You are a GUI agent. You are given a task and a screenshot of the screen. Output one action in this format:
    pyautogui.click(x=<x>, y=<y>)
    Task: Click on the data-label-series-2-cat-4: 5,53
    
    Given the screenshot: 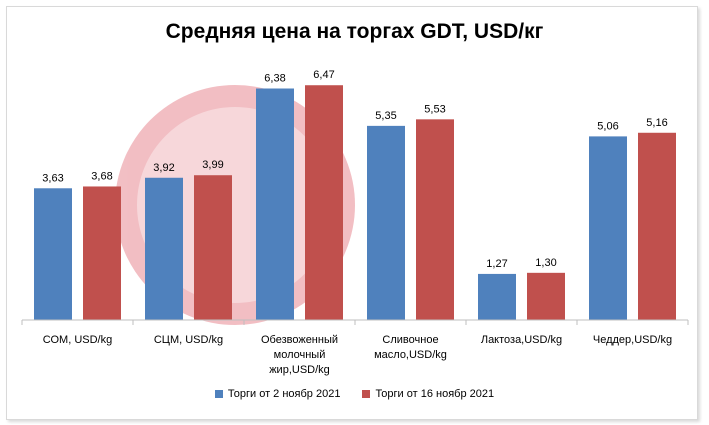 What is the action you would take?
    pyautogui.click(x=434, y=109)
    